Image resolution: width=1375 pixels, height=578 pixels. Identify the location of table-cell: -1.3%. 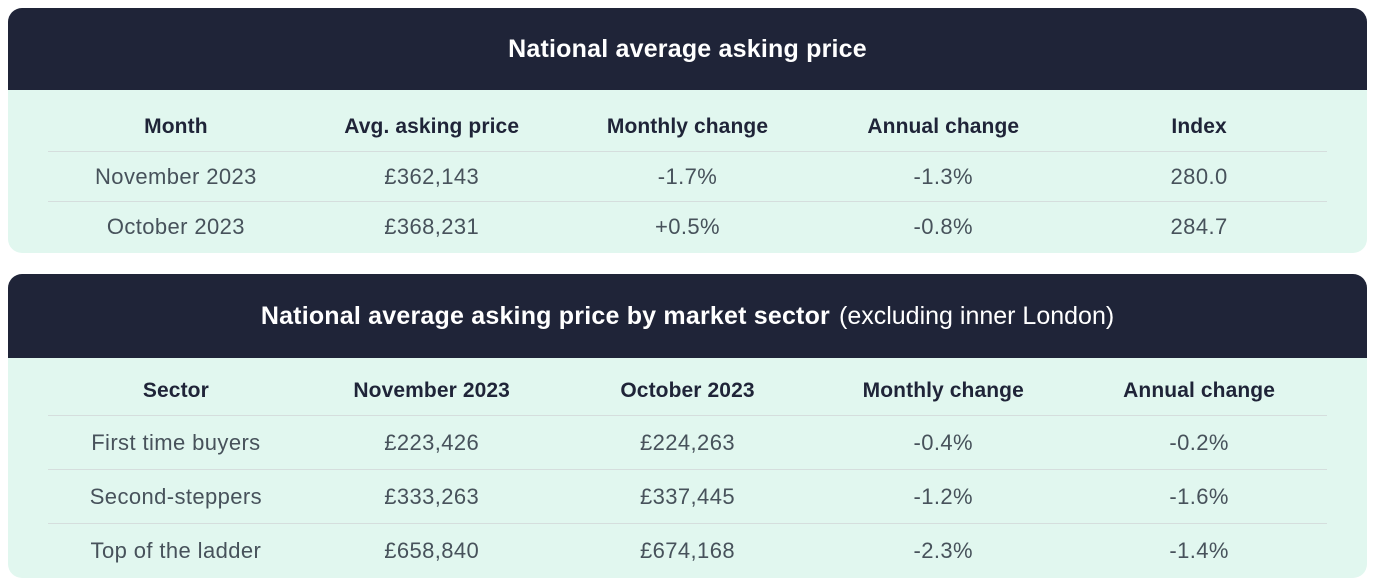
(943, 176).